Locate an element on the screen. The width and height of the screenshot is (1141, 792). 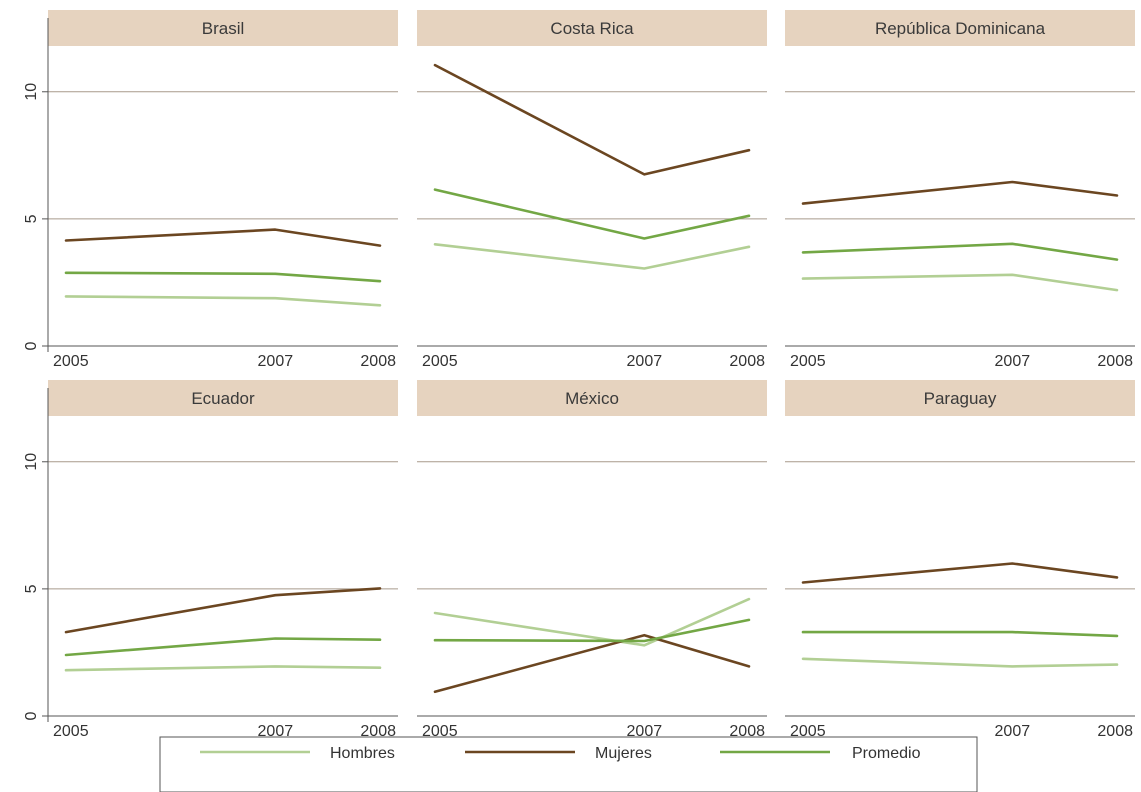
panel-title: Costa Rica is located at coordinates (592, 28).